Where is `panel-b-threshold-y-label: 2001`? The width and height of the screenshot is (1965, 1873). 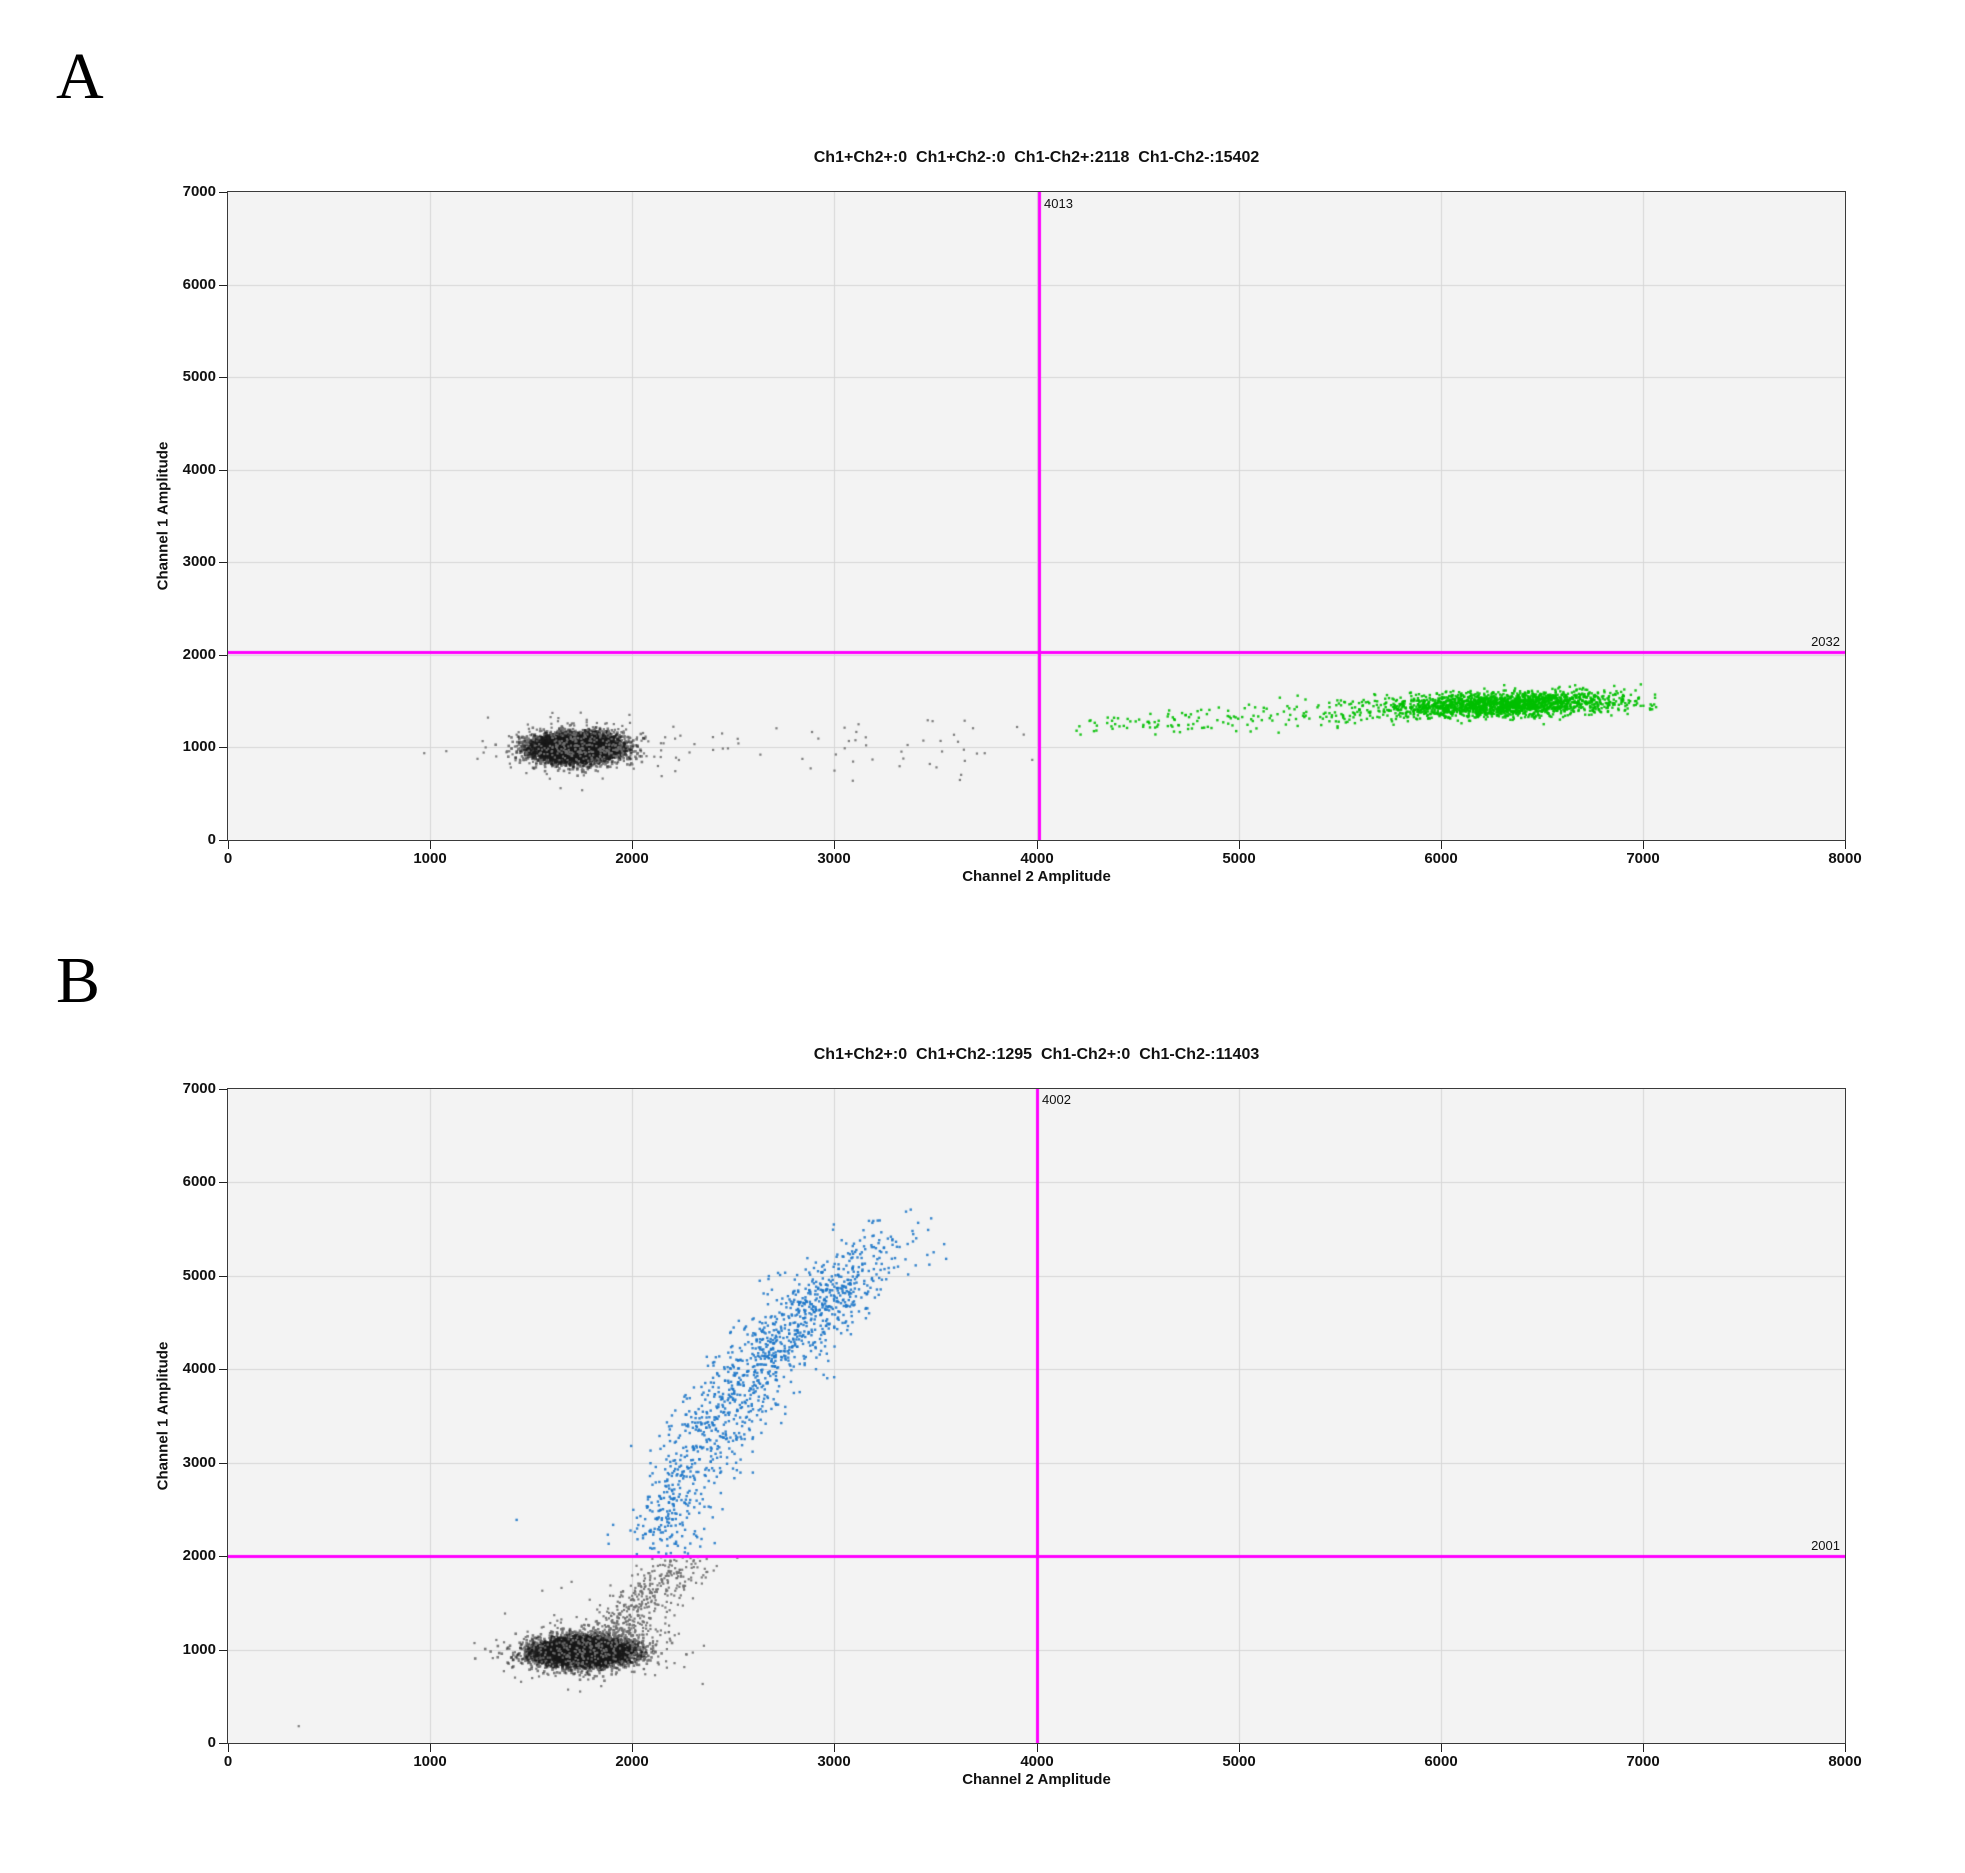
panel-b-threshold-y-label: 2001 is located at coordinates (1825, 1545).